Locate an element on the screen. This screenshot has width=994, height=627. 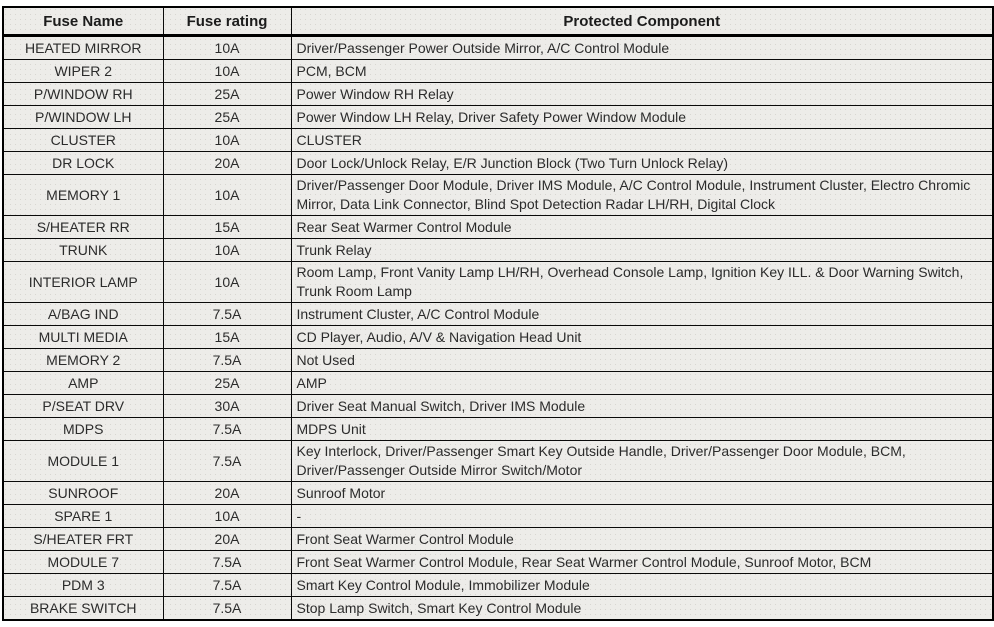
fuse-name-cell: PDM 3 is located at coordinates (83, 585).